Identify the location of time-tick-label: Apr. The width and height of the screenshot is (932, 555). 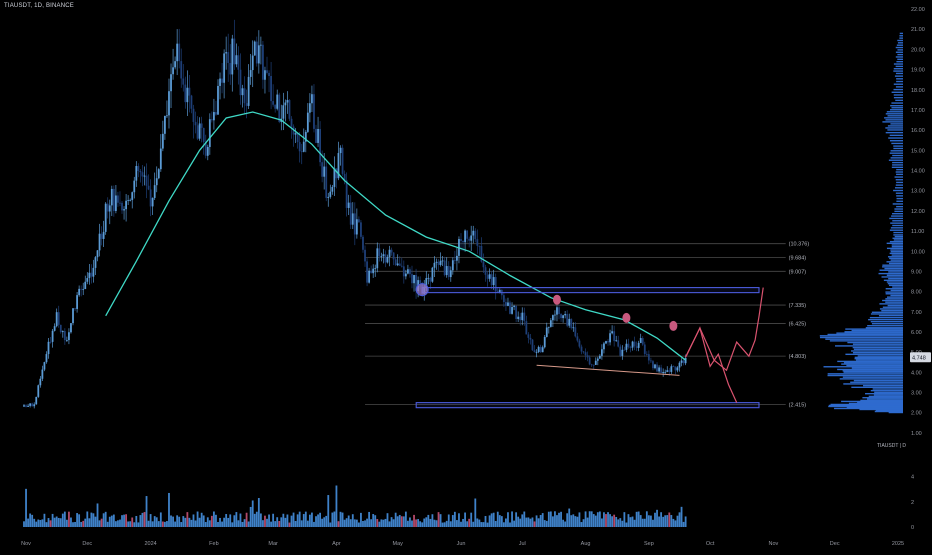
(336, 544).